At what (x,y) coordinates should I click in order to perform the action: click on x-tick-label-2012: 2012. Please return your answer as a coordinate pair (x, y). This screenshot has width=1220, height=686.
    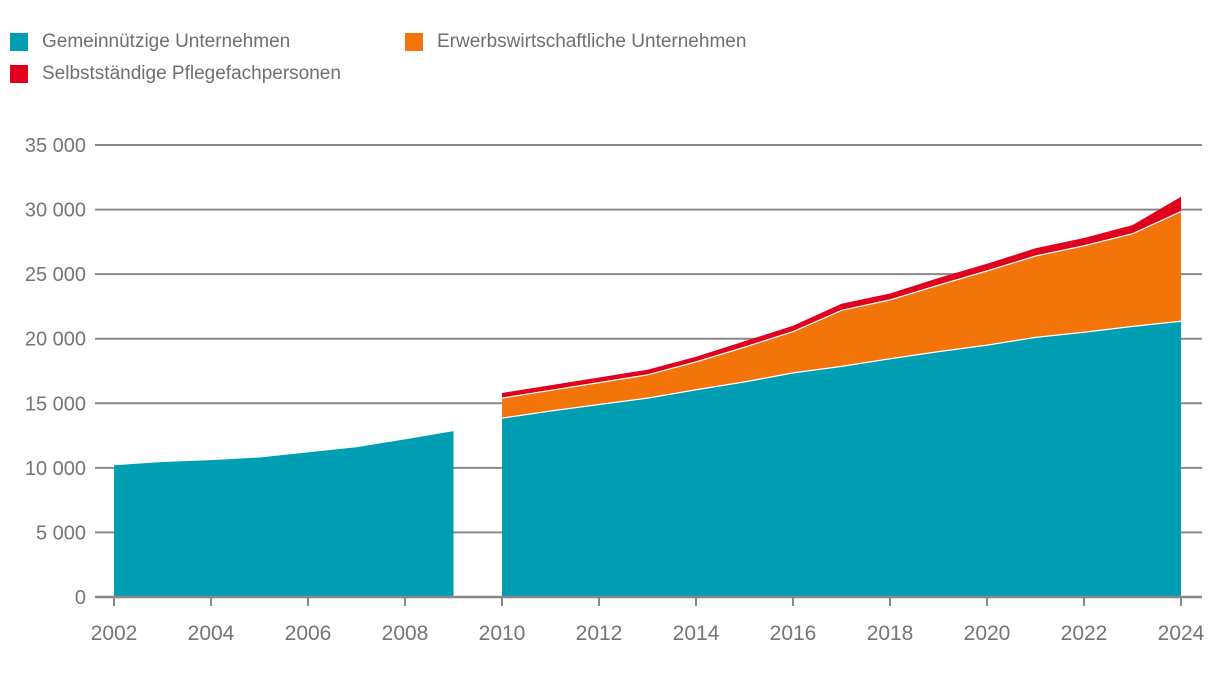
    Looking at the image, I should click on (599, 633).